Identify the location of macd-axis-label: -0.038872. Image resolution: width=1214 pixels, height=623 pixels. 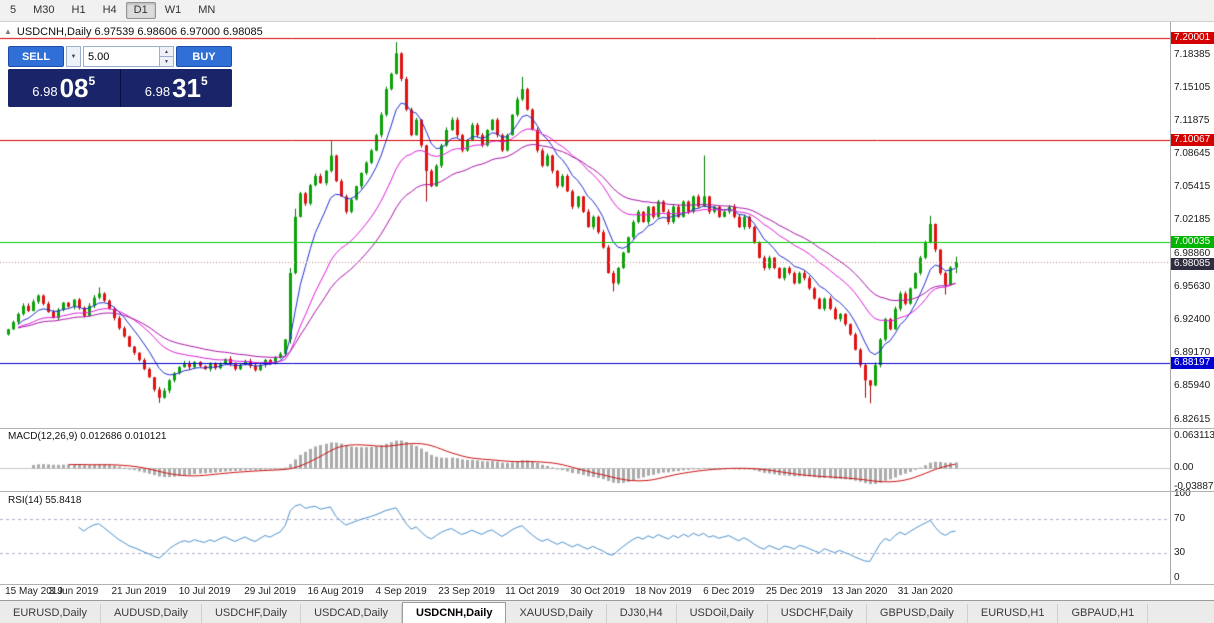
(1194, 486).